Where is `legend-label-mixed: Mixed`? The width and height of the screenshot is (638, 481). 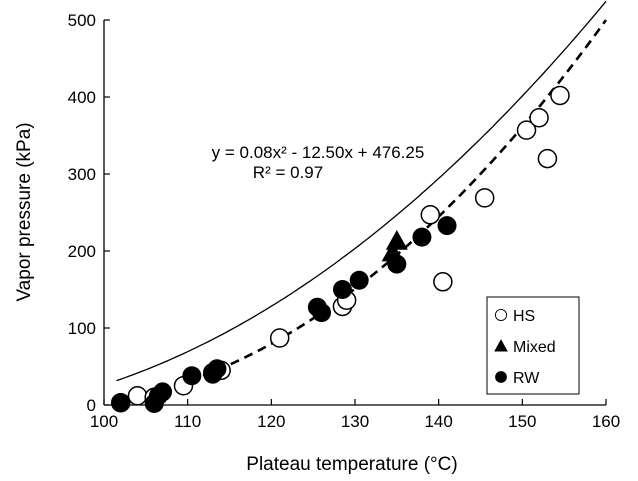 legend-label-mixed: Mixed is located at coordinates (534, 347).